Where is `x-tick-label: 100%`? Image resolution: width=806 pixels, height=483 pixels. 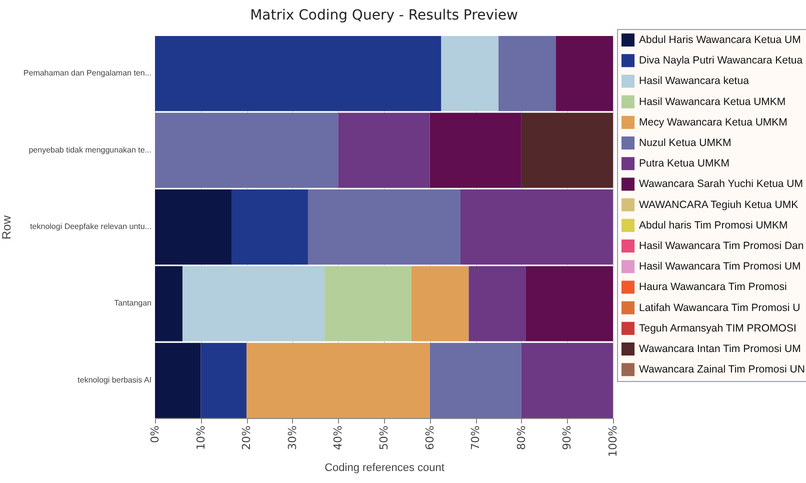
x-tick-label: 100% is located at coordinates (613, 441).